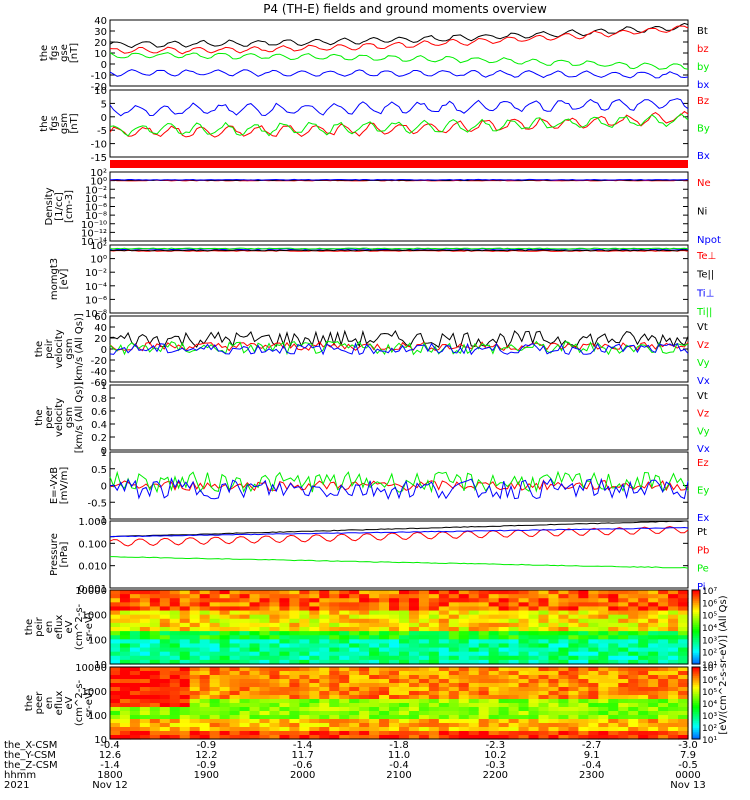  I want to click on y-tick-label: 10⁻¹², so click(94, 233).